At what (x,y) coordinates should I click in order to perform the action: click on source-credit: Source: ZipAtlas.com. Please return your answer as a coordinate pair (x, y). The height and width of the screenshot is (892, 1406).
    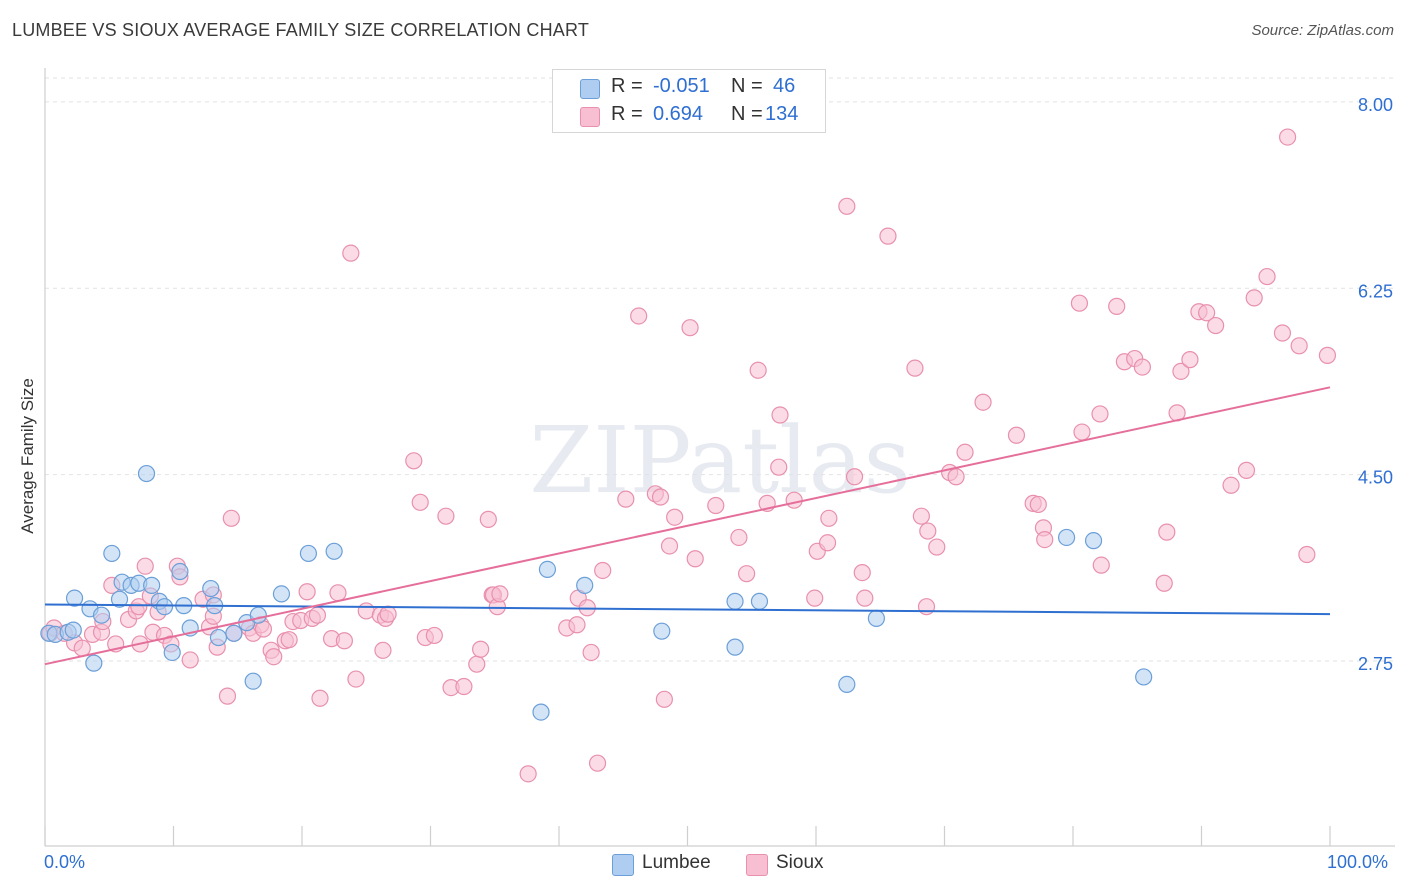
    Looking at the image, I should click on (1322, 30).